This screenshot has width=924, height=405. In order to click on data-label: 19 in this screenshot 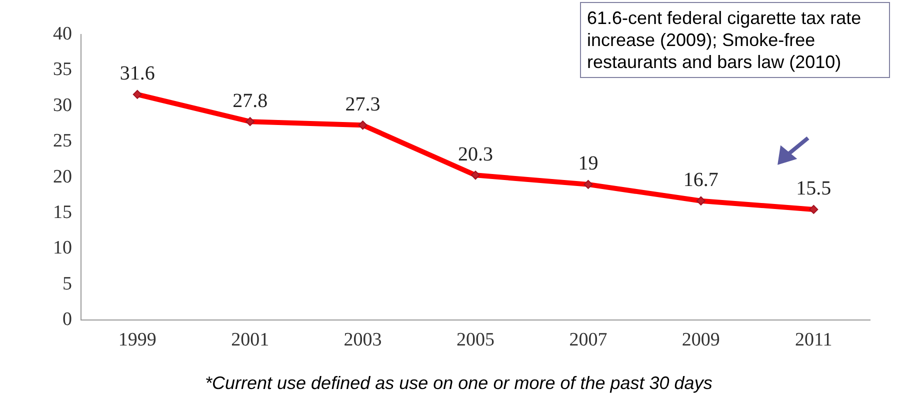, I will do `click(588, 163)`.